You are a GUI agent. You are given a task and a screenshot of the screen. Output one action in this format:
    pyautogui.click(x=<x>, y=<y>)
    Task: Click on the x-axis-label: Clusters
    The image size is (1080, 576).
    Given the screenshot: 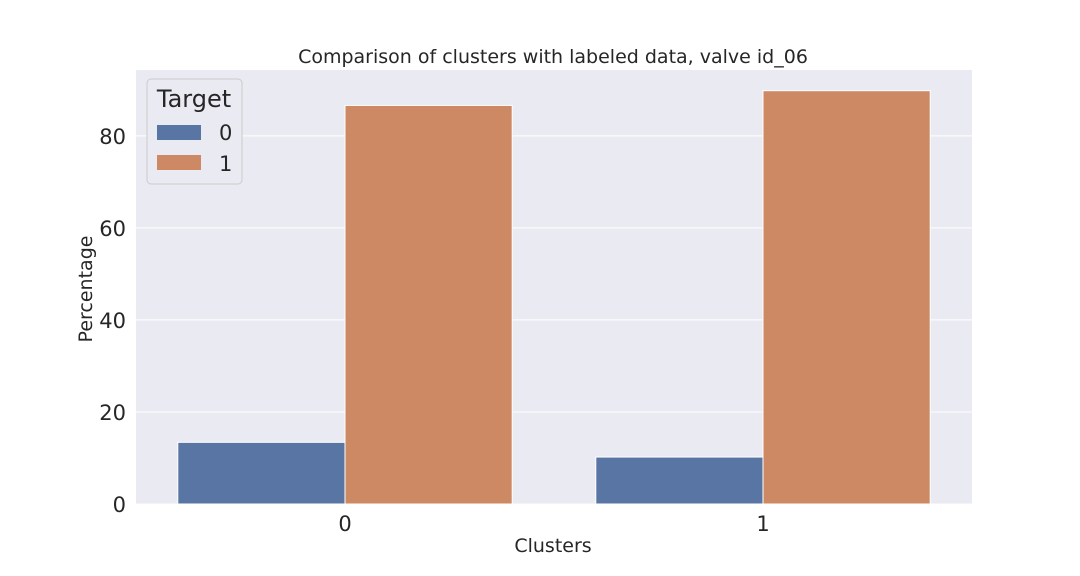 What is the action you would take?
    pyautogui.click(x=552, y=546)
    